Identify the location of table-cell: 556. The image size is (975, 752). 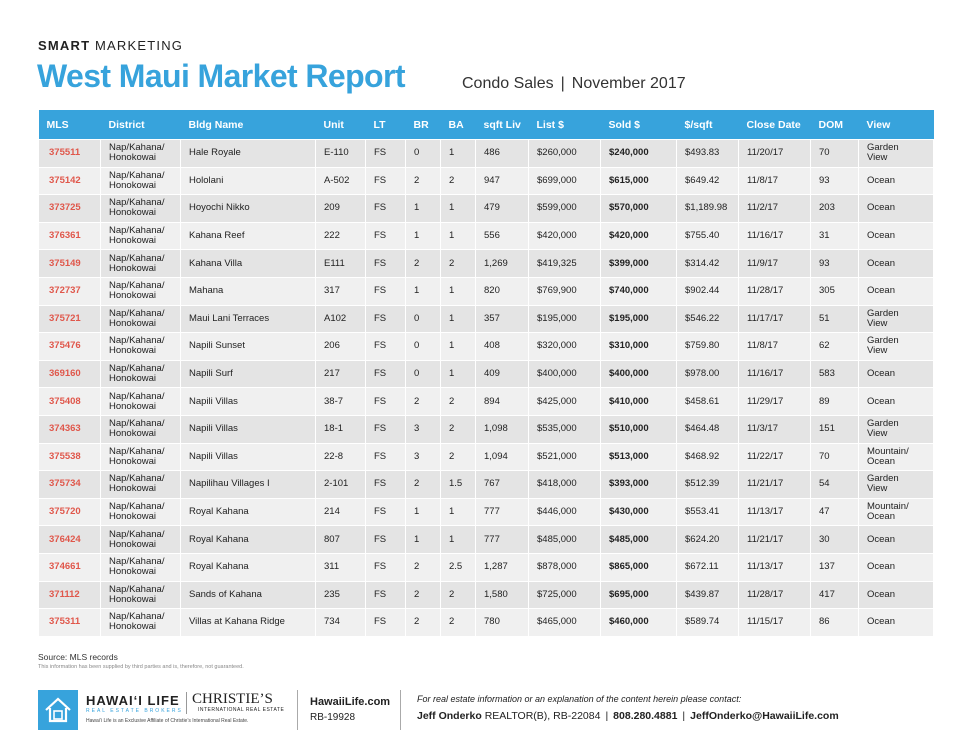
(502, 236).